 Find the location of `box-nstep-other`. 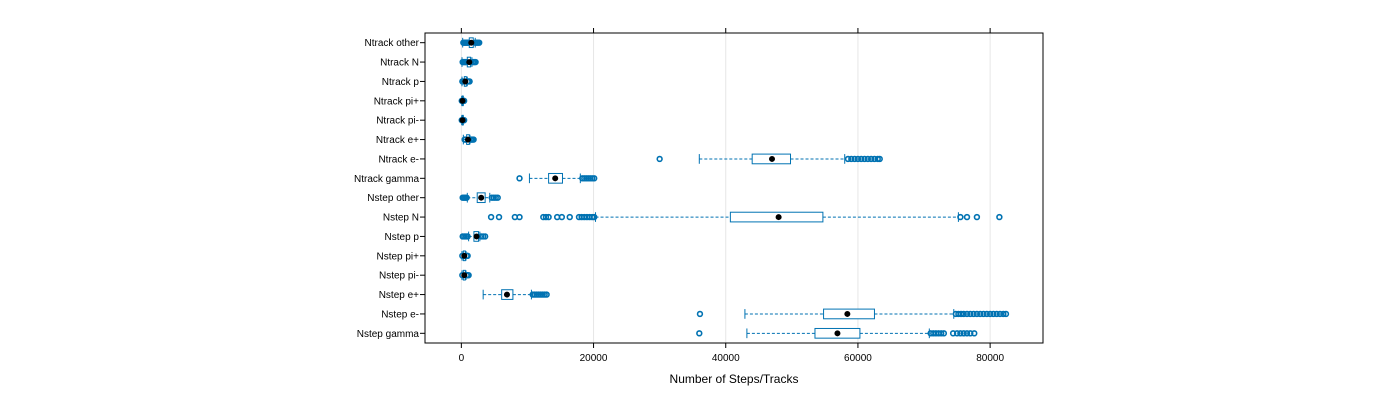

box-nstep-other is located at coordinates (480, 198).